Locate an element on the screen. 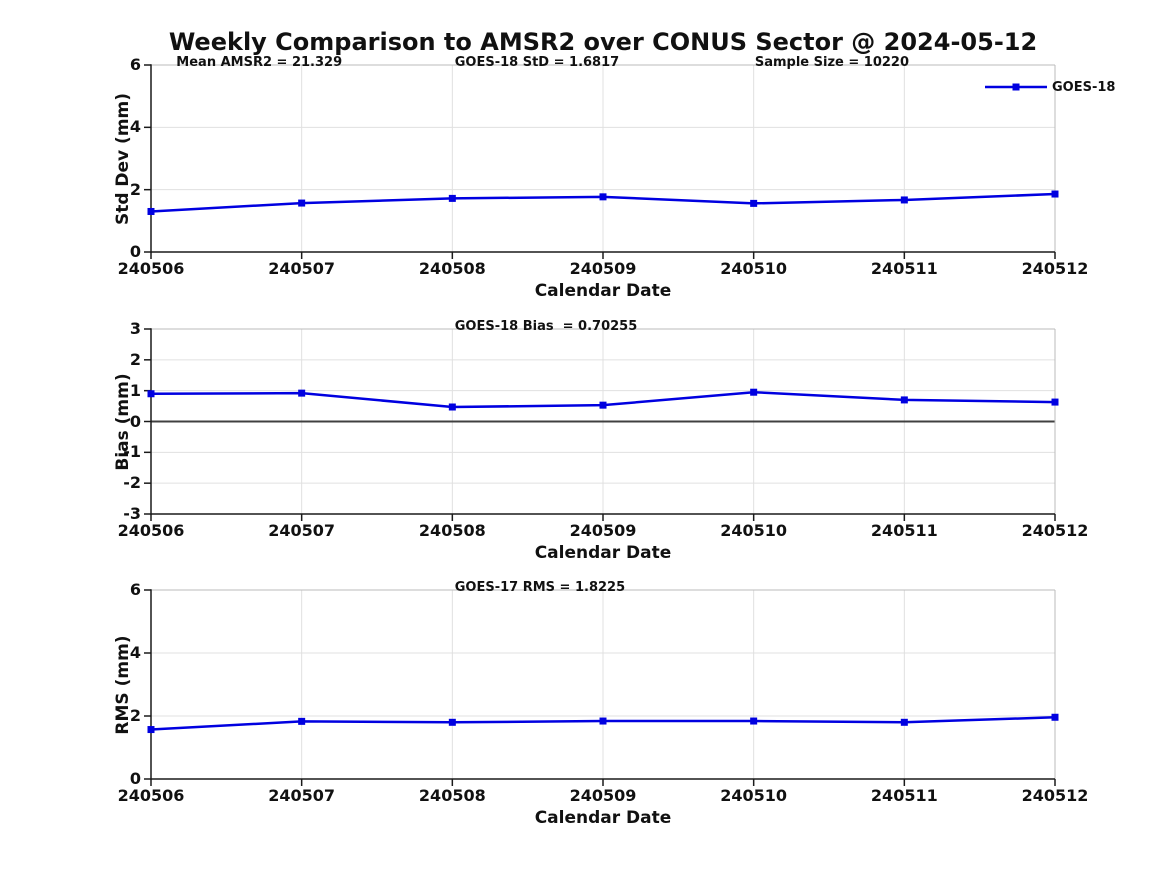 This screenshot has height=875, width=1167. y-tick-label: 1 is located at coordinates (135, 390).